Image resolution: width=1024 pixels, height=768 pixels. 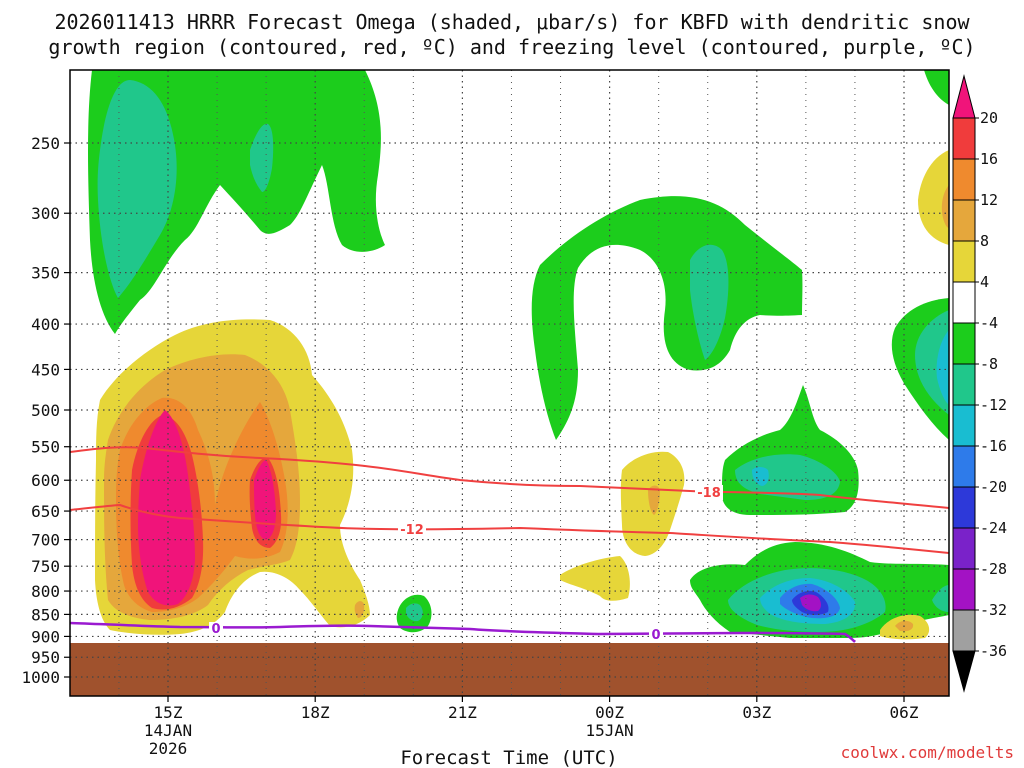 I want to click on colorbar: 20 16 12 8 4 -4 -8 -12 -16 -20 -24 -28 -32 -36, so click(x=979, y=383).